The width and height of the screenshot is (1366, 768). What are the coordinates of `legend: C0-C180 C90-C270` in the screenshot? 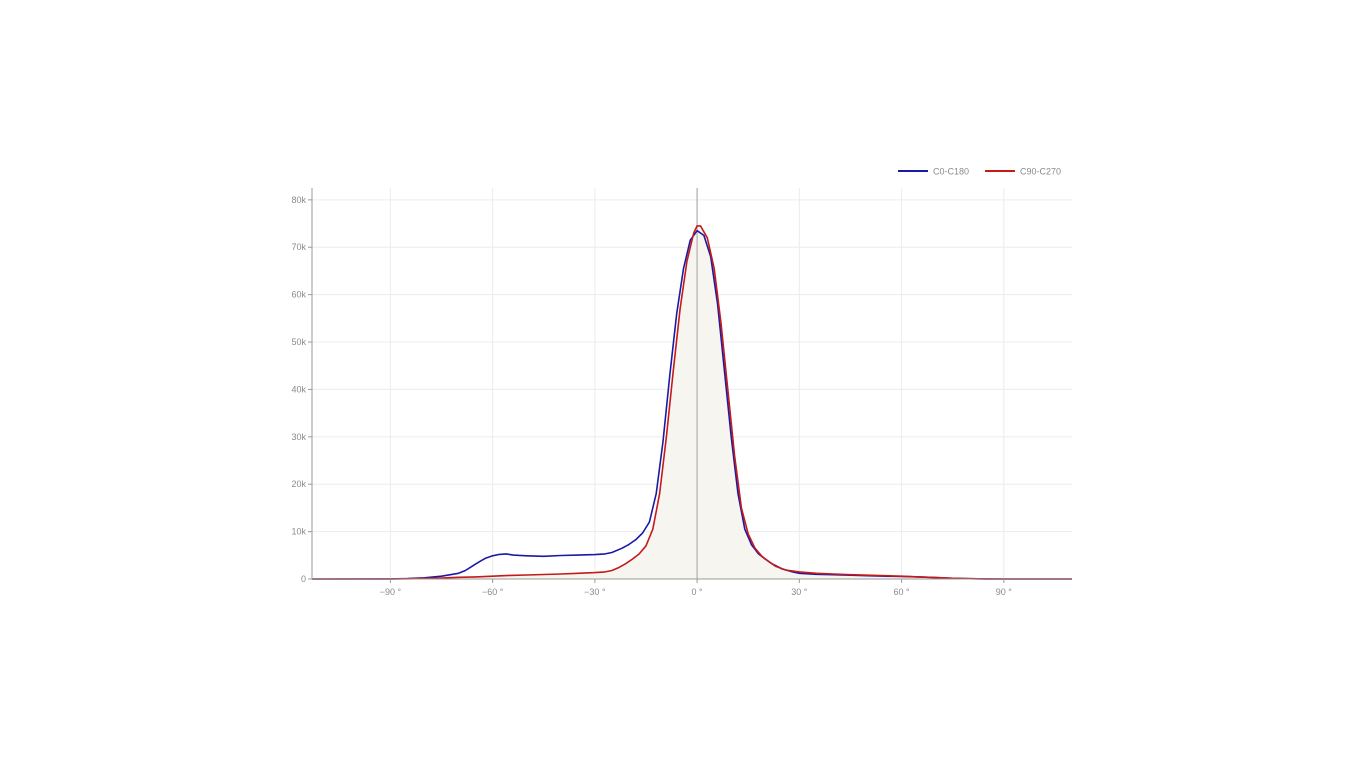 It's located at (979, 172).